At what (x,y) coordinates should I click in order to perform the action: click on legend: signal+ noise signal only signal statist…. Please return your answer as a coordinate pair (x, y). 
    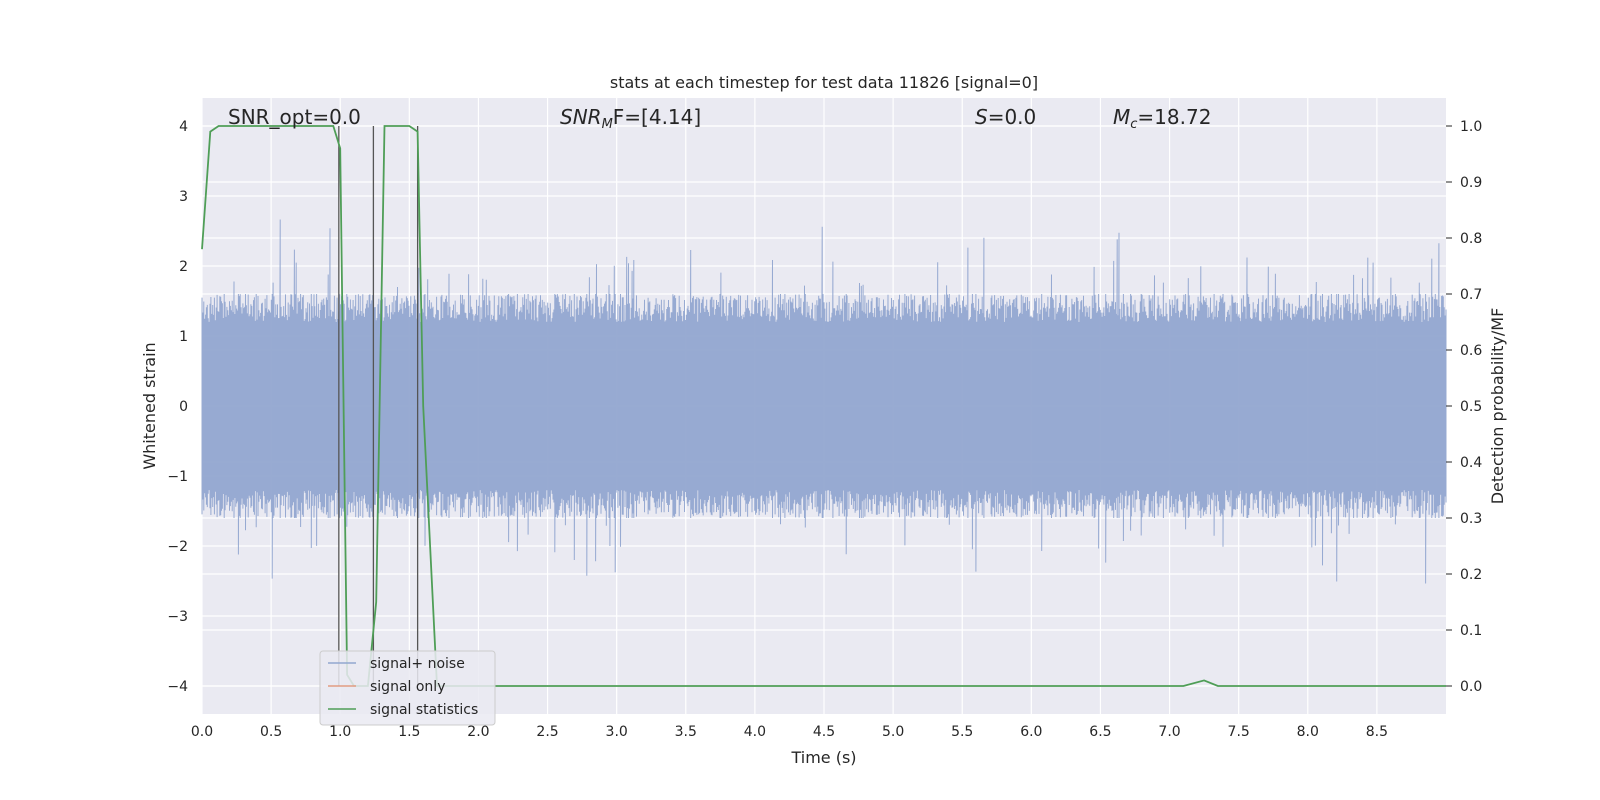
    Looking at the image, I should click on (407, 688).